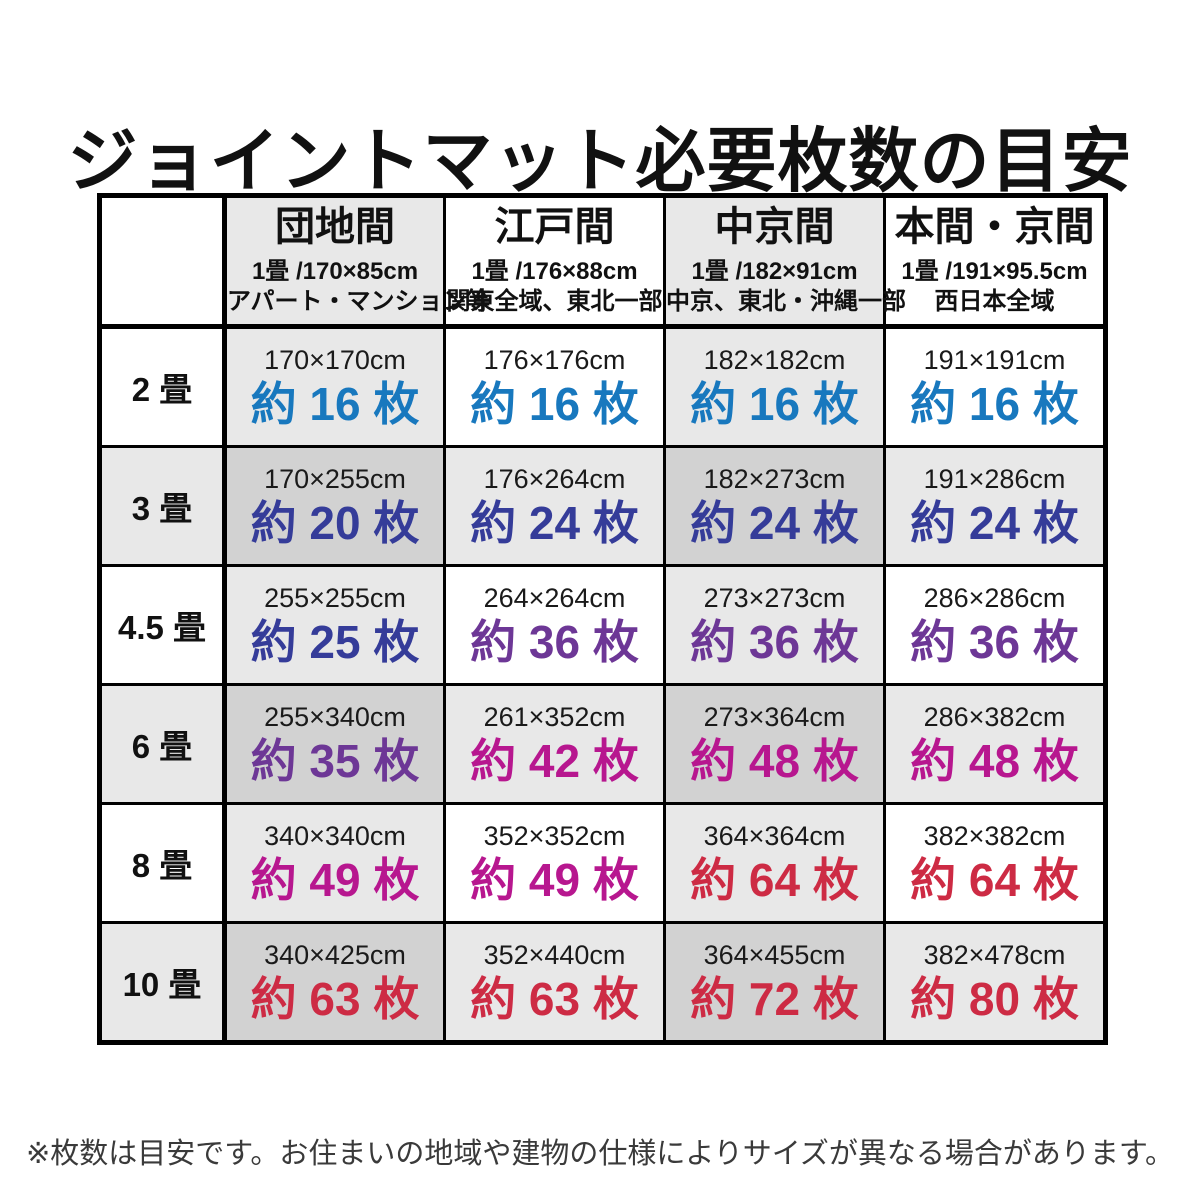  What do you see at coordinates (786, 301) in the screenshot?
I see `column-region: 中京、東北・沖縄一部` at bounding box center [786, 301].